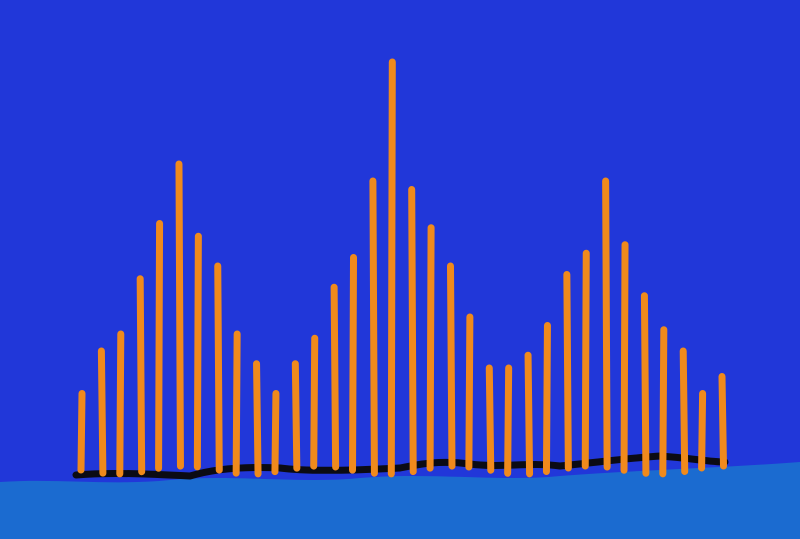 This screenshot has width=800, height=539. I want to click on baseline-stroke, so click(400, 466).